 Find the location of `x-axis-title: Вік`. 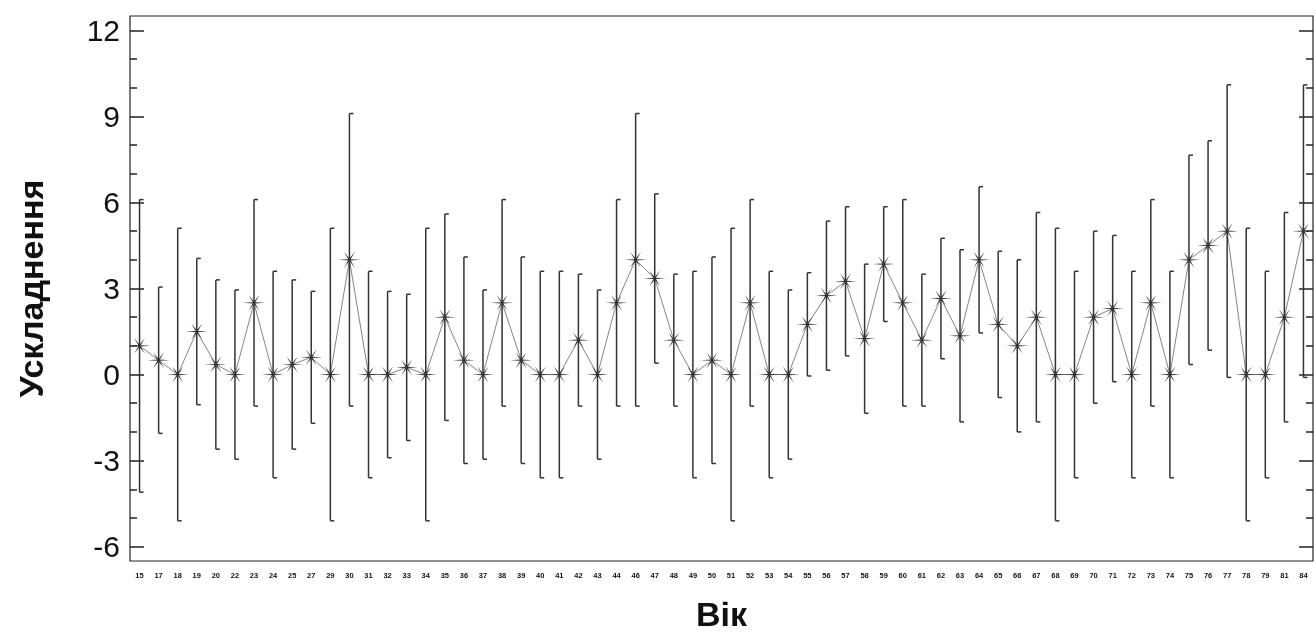

x-axis-title: Вік is located at coordinates (721, 614).